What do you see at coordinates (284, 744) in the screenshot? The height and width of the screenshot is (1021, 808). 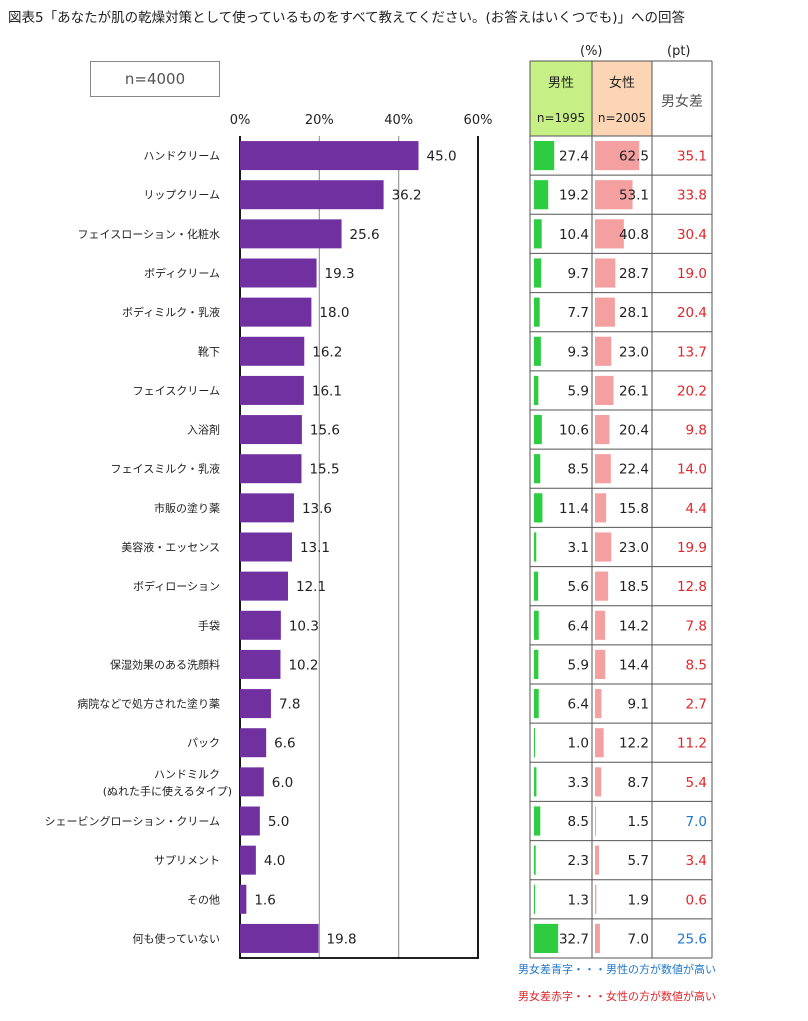 I see `data-label: 6.6` at bounding box center [284, 744].